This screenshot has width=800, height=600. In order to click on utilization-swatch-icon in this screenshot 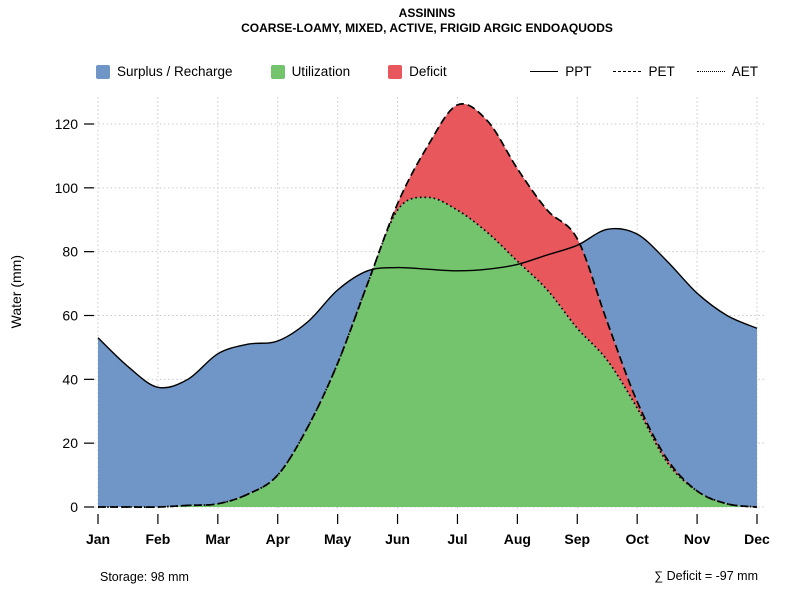, I will do `click(277, 71)`.